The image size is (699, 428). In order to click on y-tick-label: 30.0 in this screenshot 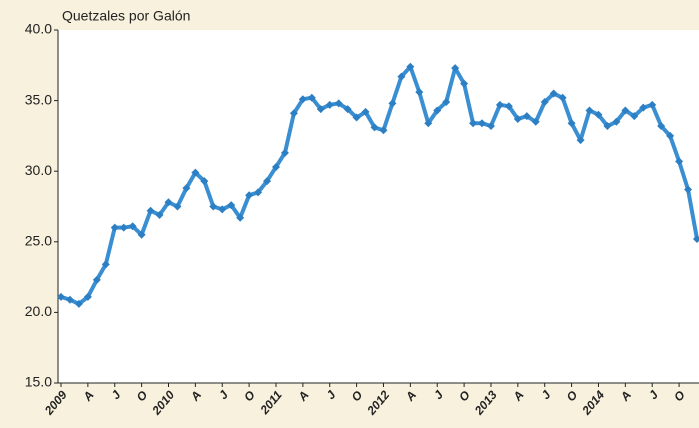, I will do `click(38, 170)`.